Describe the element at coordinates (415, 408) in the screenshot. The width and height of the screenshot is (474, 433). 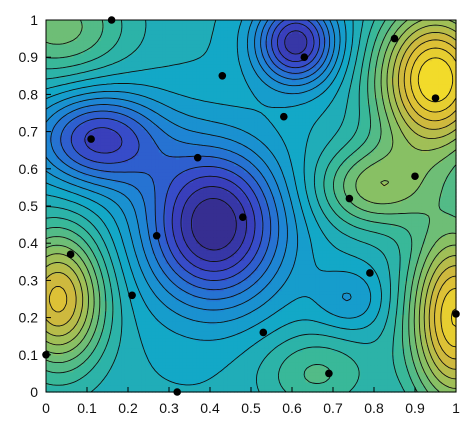
I see `x-tick-label: 0.9` at that location.